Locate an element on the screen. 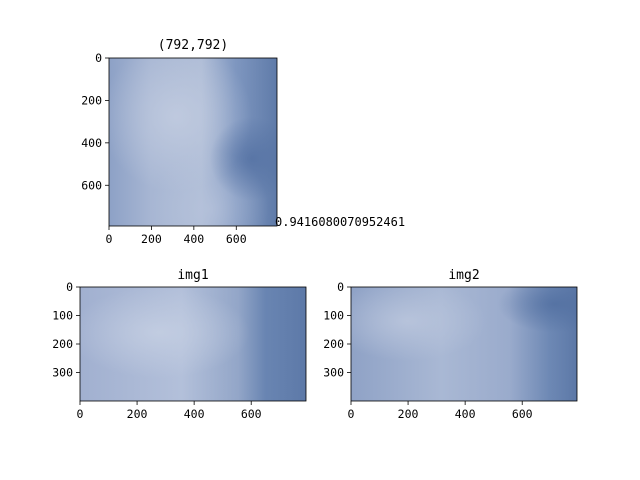 This screenshot has height=480, width=640. subplot-title: (792,792) is located at coordinates (193, 45).